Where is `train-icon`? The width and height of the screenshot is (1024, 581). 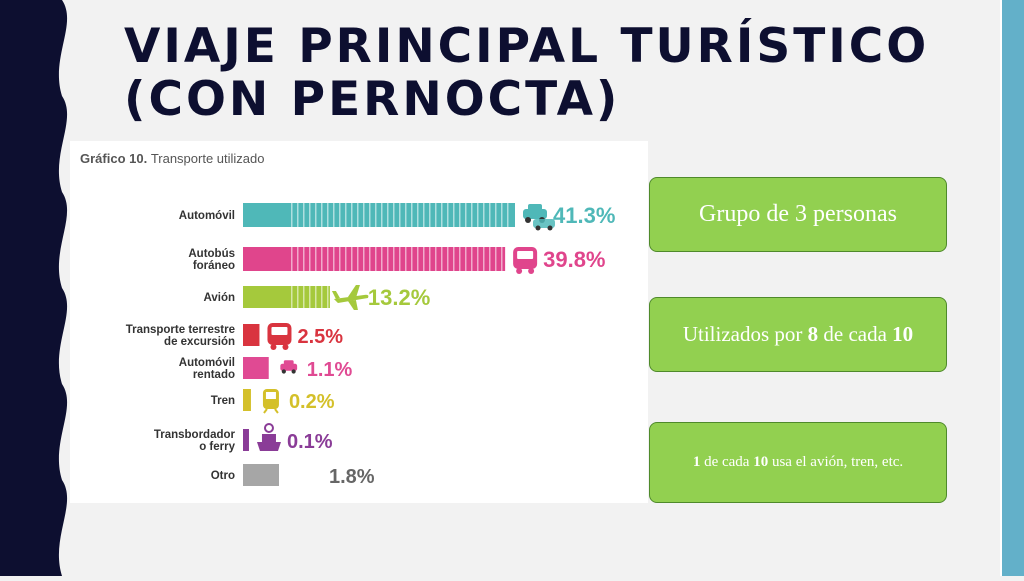 train-icon is located at coordinates (270, 401).